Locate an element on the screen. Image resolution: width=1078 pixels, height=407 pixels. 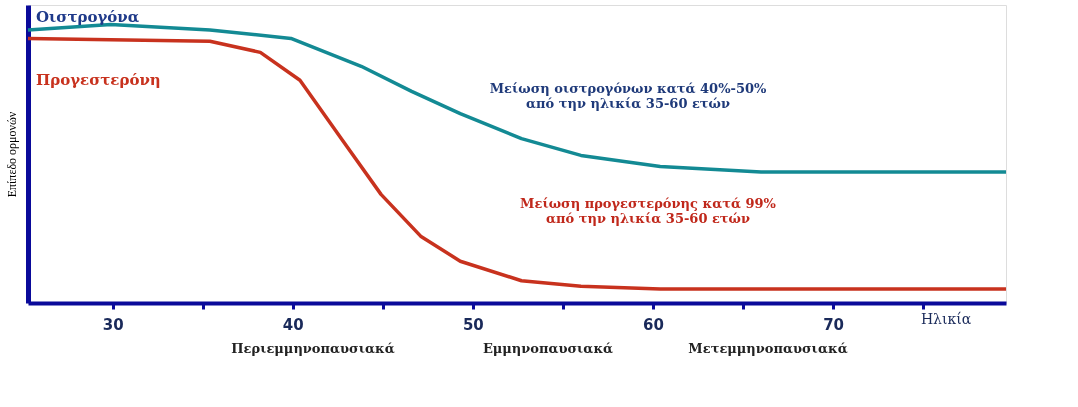
annotation: Μείωση προγεστερόνης κατά 99% από την ηλικία 35-60 ετών is located at coordinates (648, 211).